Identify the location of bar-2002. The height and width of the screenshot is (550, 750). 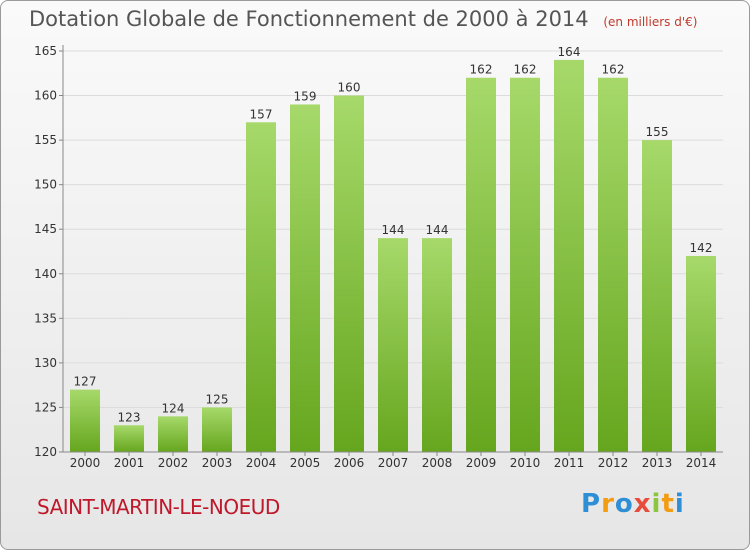
(173, 434).